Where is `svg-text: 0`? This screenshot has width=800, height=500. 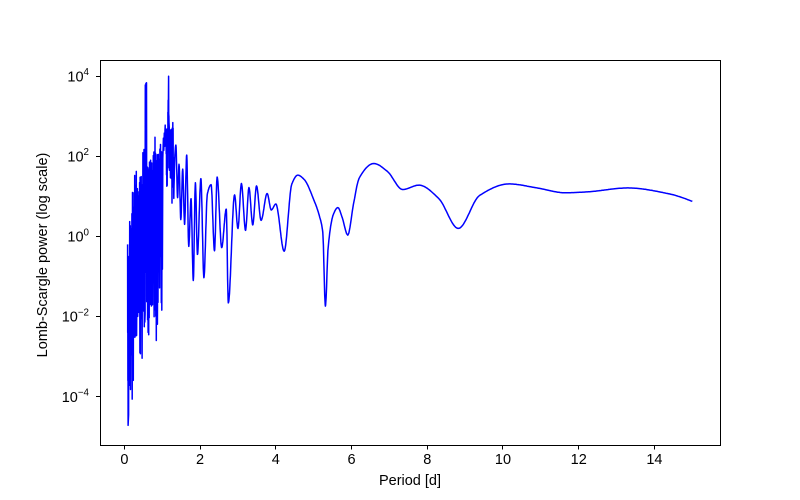
svg-text: 0 is located at coordinates (124, 460).